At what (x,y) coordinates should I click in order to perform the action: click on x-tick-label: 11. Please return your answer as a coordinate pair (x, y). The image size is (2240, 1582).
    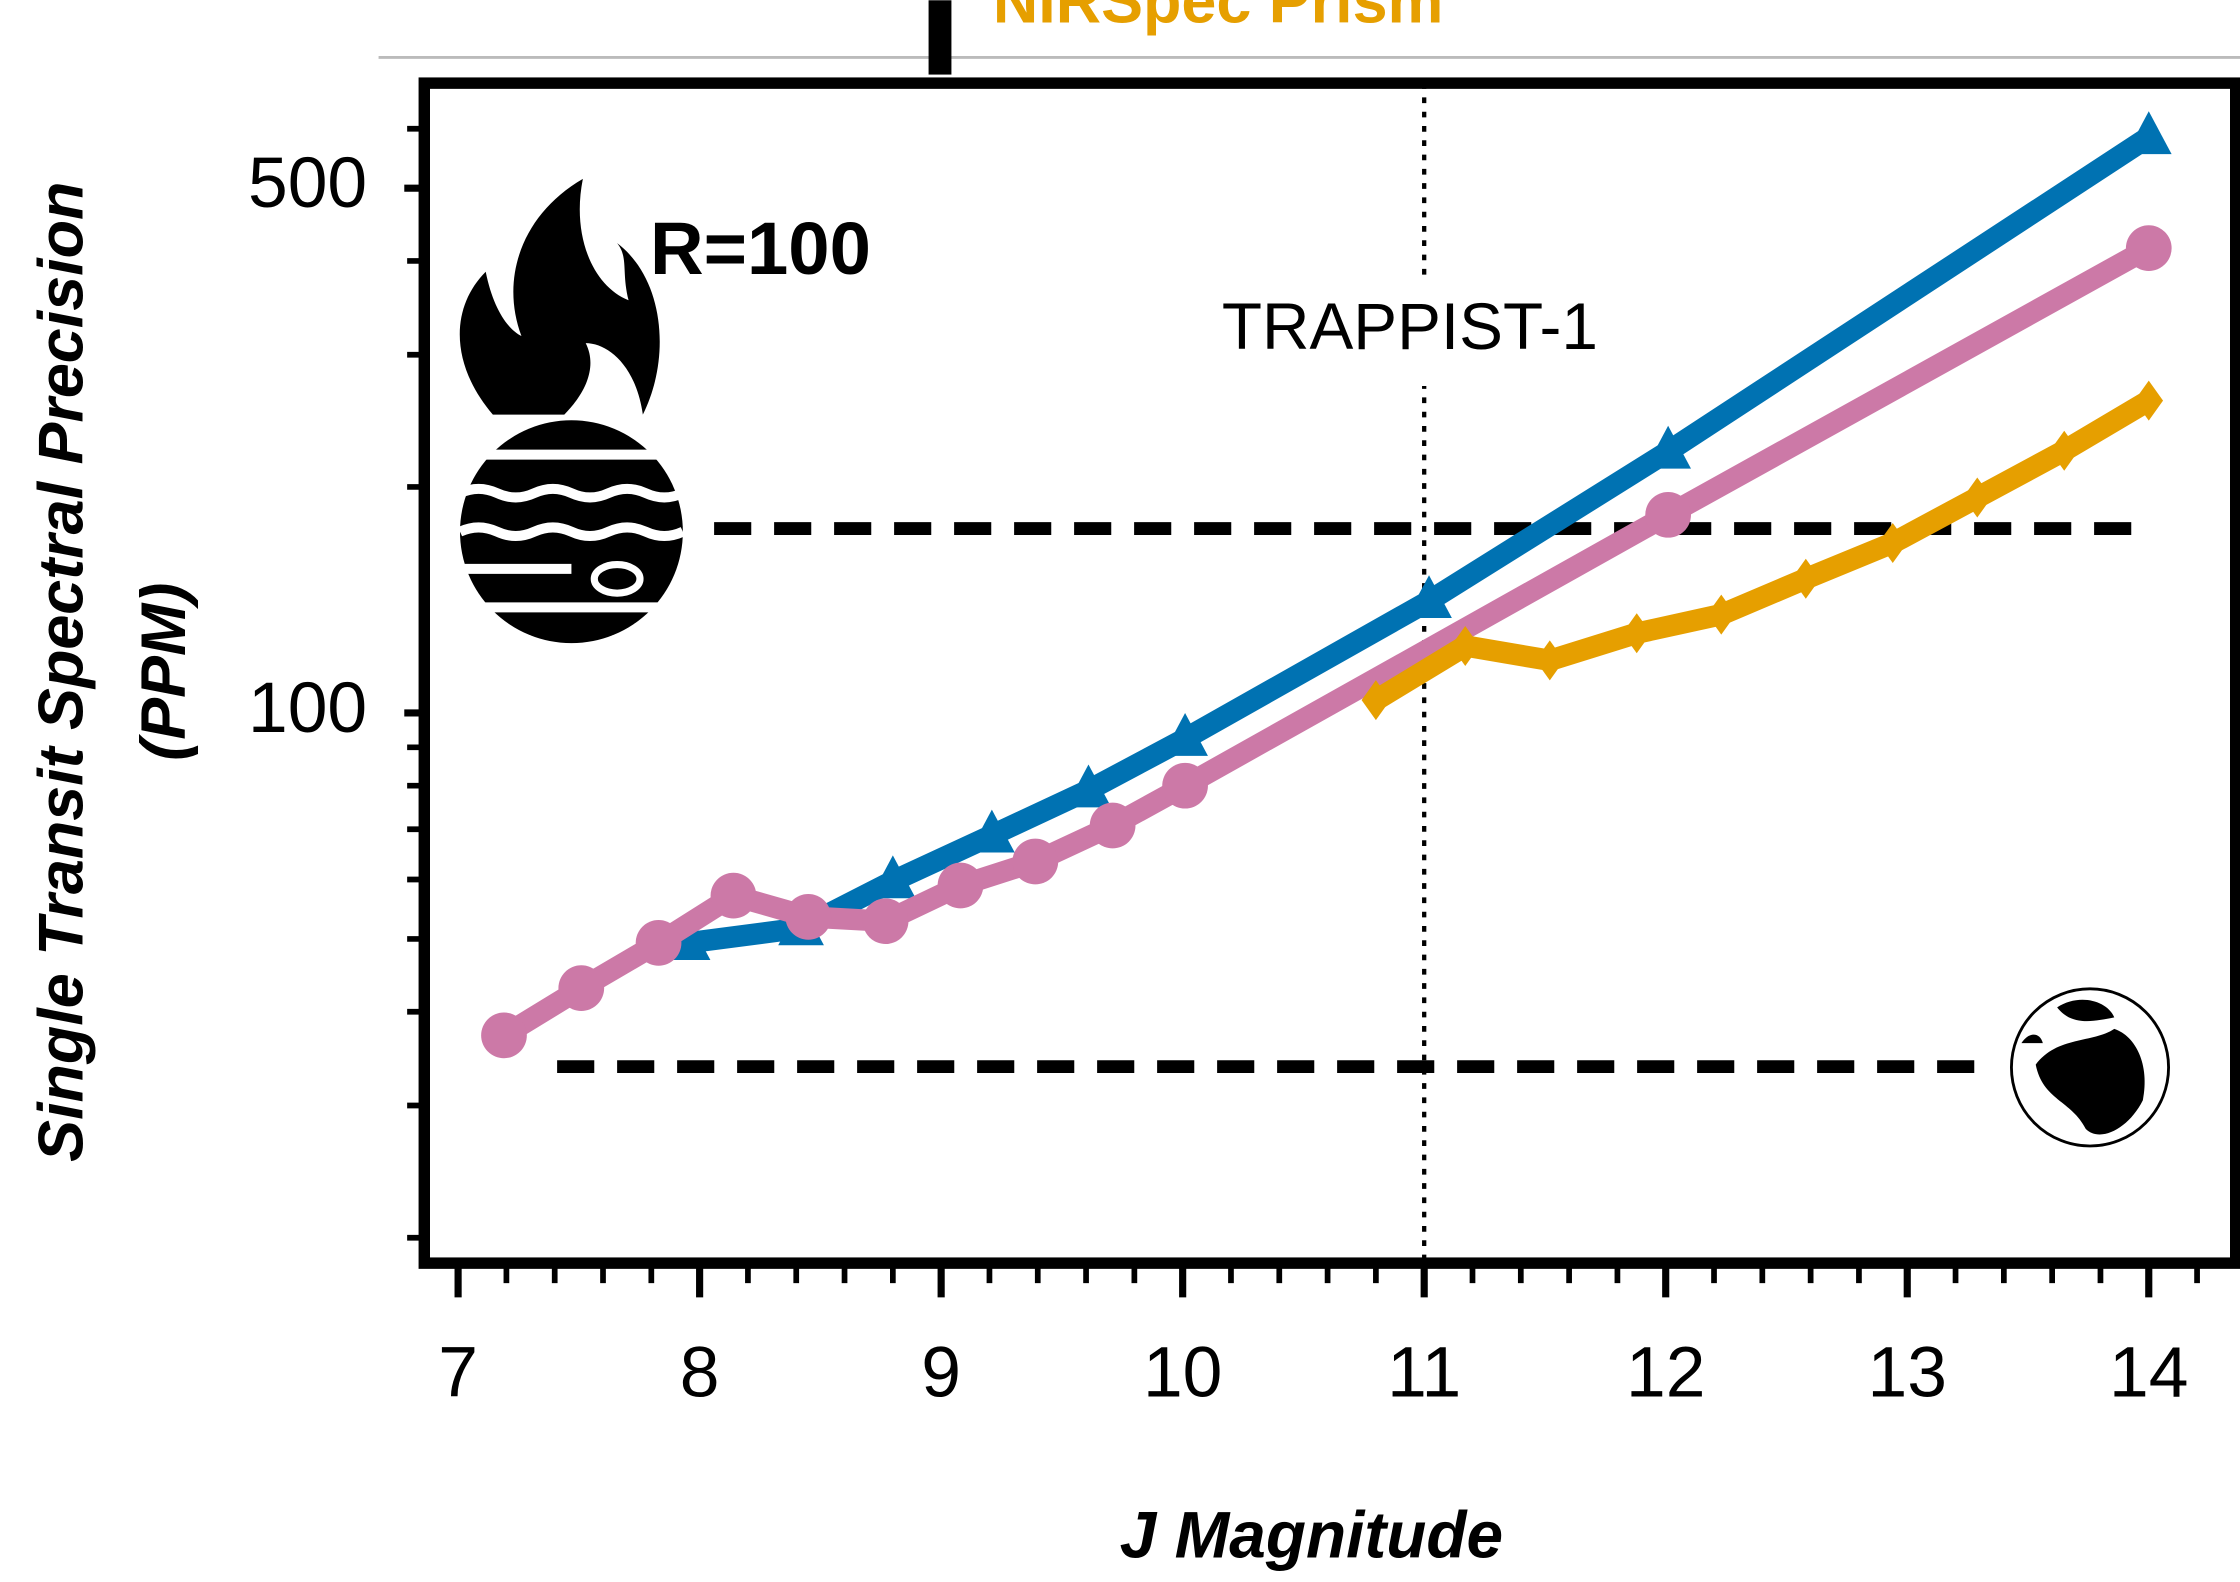
    Looking at the image, I should click on (1424, 1372).